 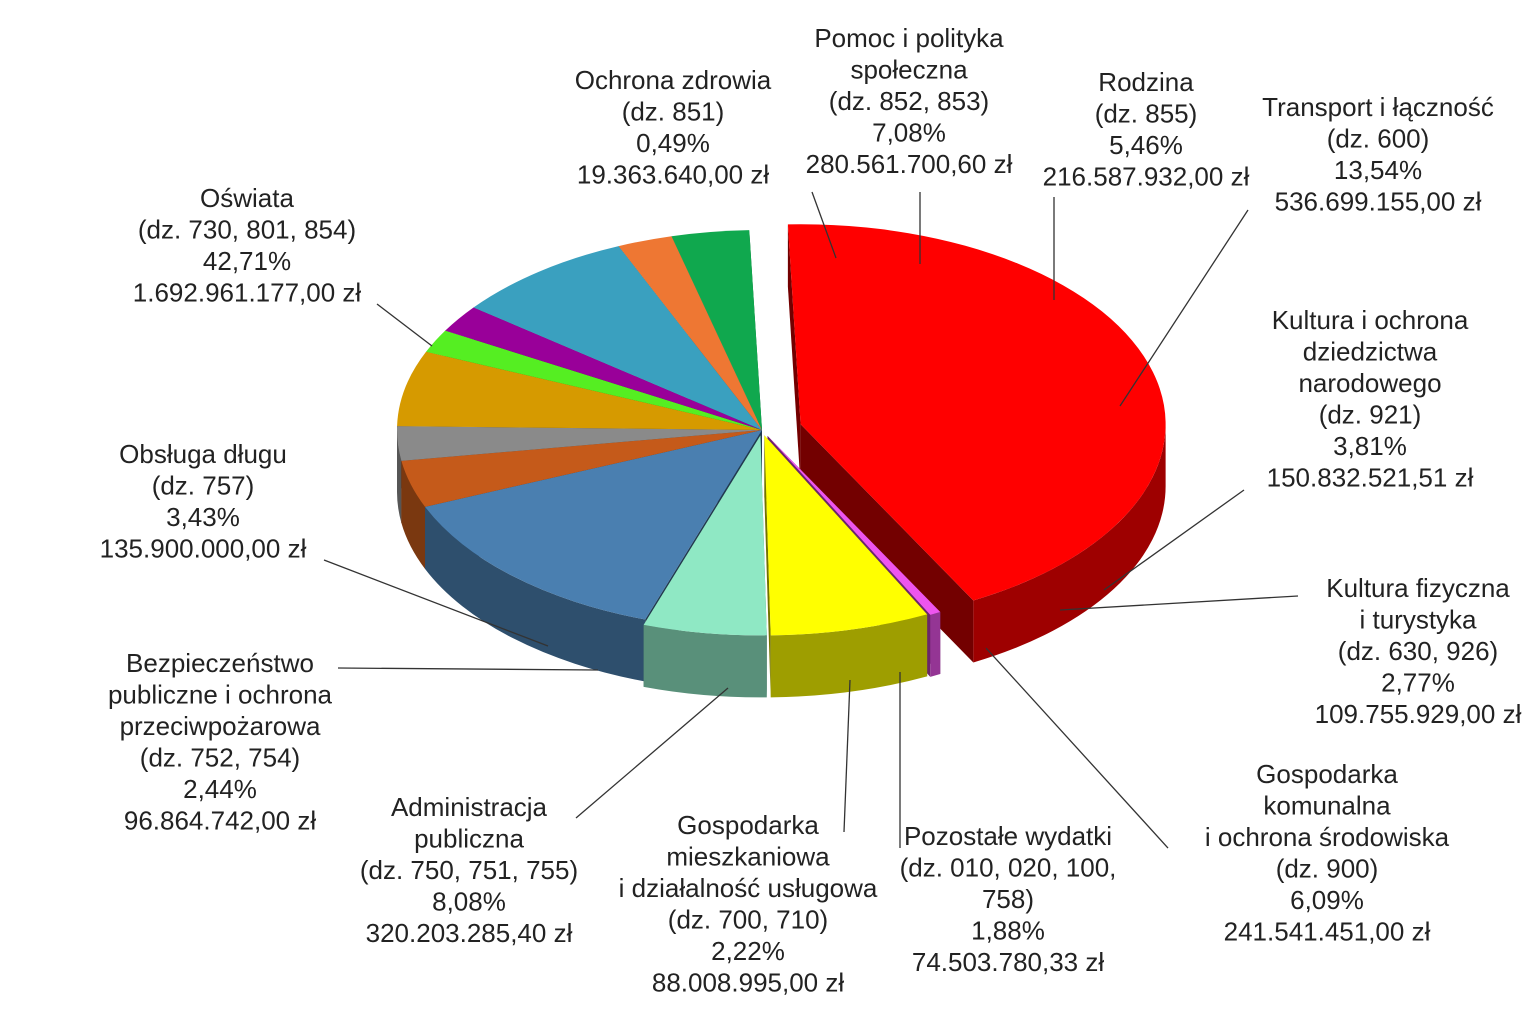 What do you see at coordinates (468, 669) in the screenshot?
I see `leader-line-bezpiecze-stwo-publiczne-i-ochrona-przeciwpo-arowa` at bounding box center [468, 669].